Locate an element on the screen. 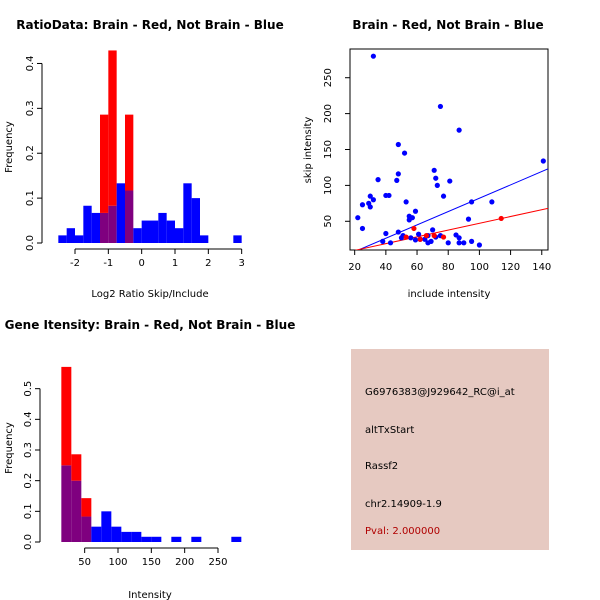 This screenshot has height=600, width=600. scatter-x-tick-label: 120 is located at coordinates (510, 267).